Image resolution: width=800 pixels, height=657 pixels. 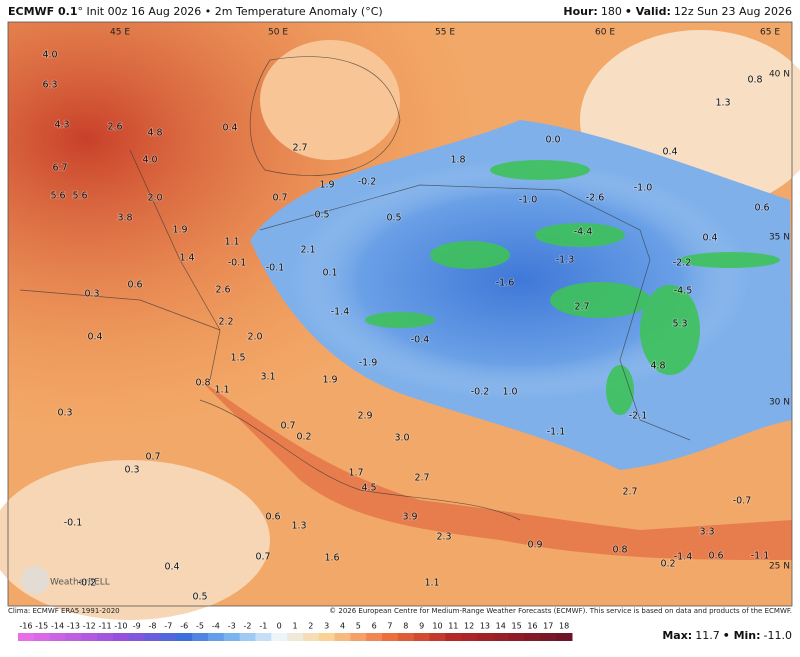 I want to click on logo-icon, so click(x=35, y=580).